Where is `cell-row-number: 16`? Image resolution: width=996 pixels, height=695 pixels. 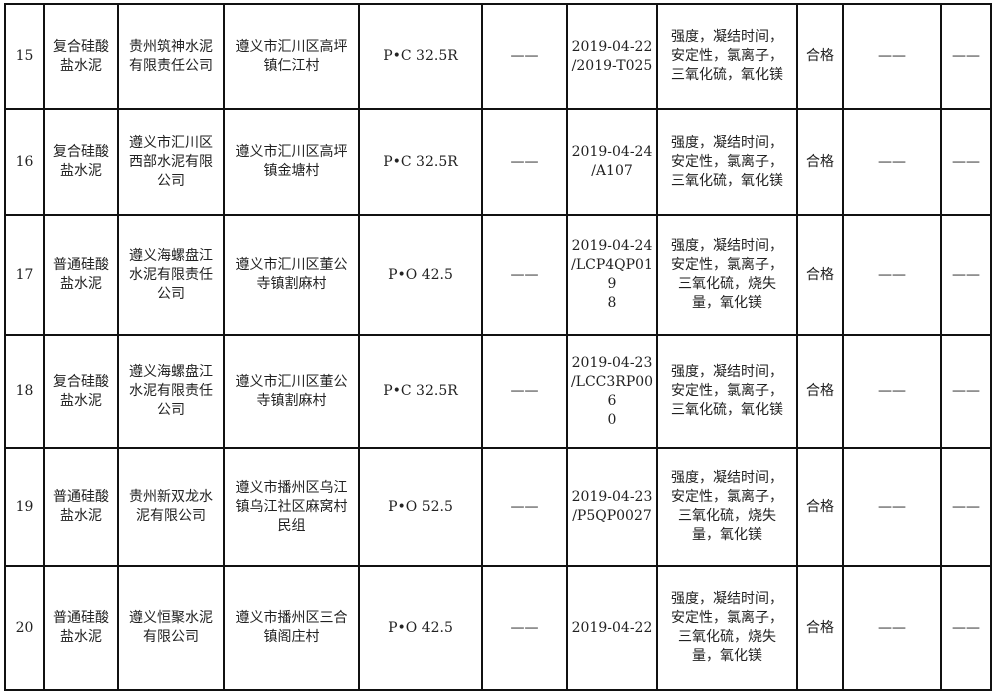
cell-row-number: 16 is located at coordinates (24, 162).